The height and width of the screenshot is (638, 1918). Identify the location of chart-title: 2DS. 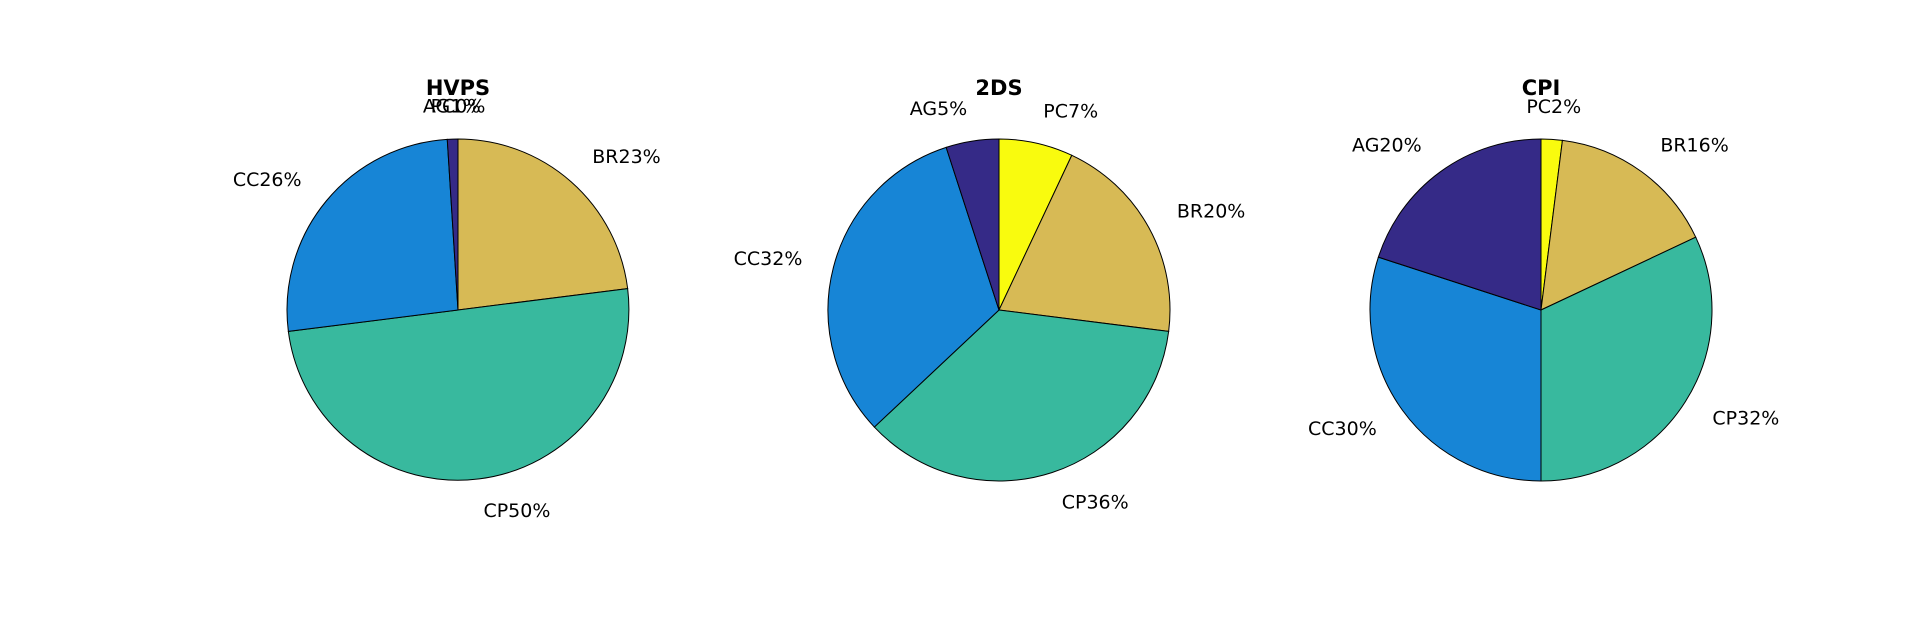
(998, 88).